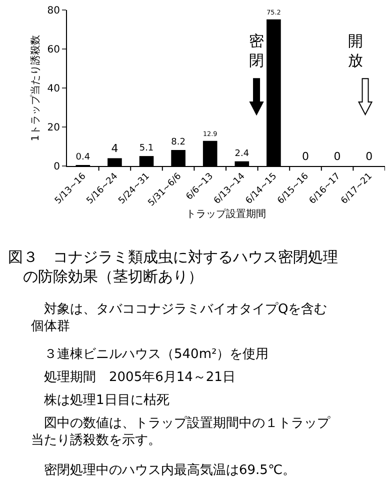 This screenshot has height=477, width=390. I want to click on text: 対象は、タバココナジラミバイオタイプQを含む個体群, so click(179, 317).